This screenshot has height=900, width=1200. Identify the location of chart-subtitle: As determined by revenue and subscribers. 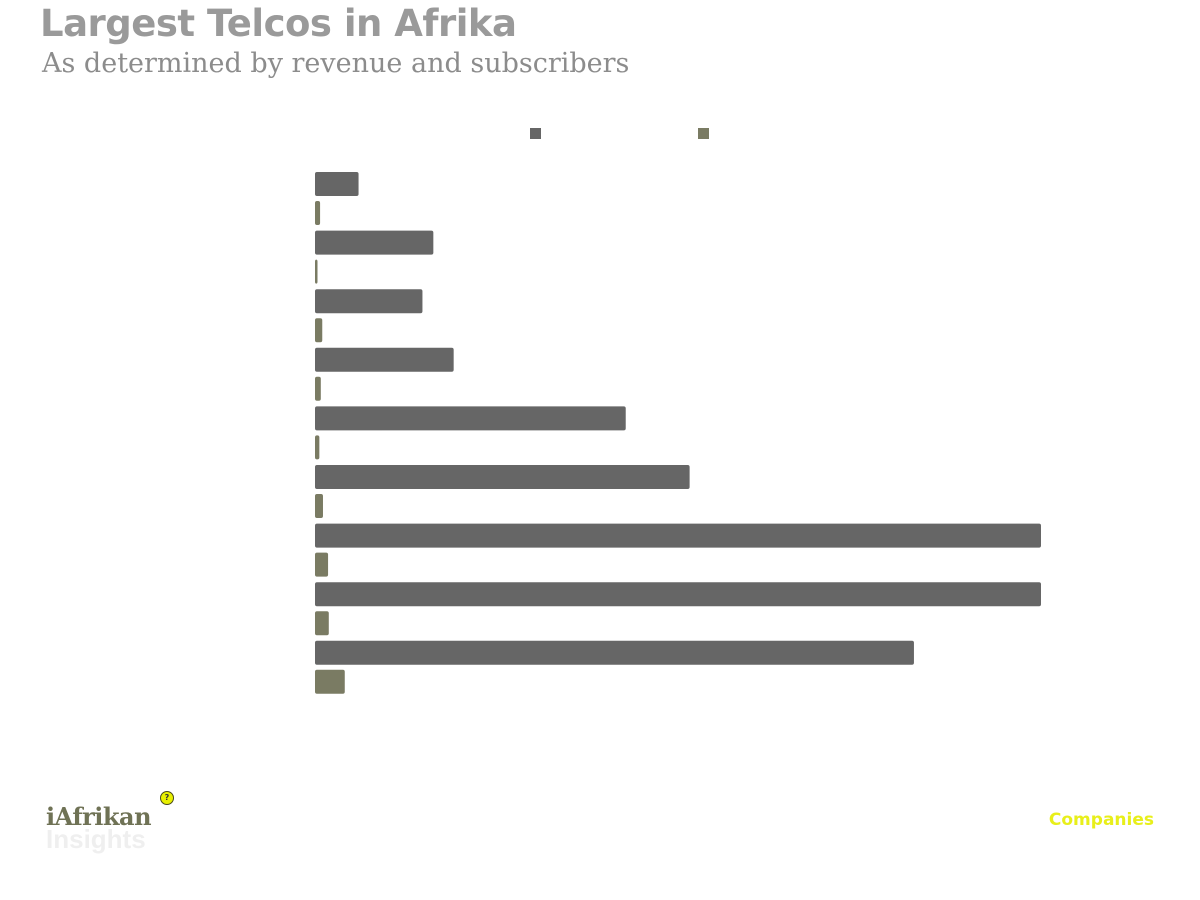
(336, 63).